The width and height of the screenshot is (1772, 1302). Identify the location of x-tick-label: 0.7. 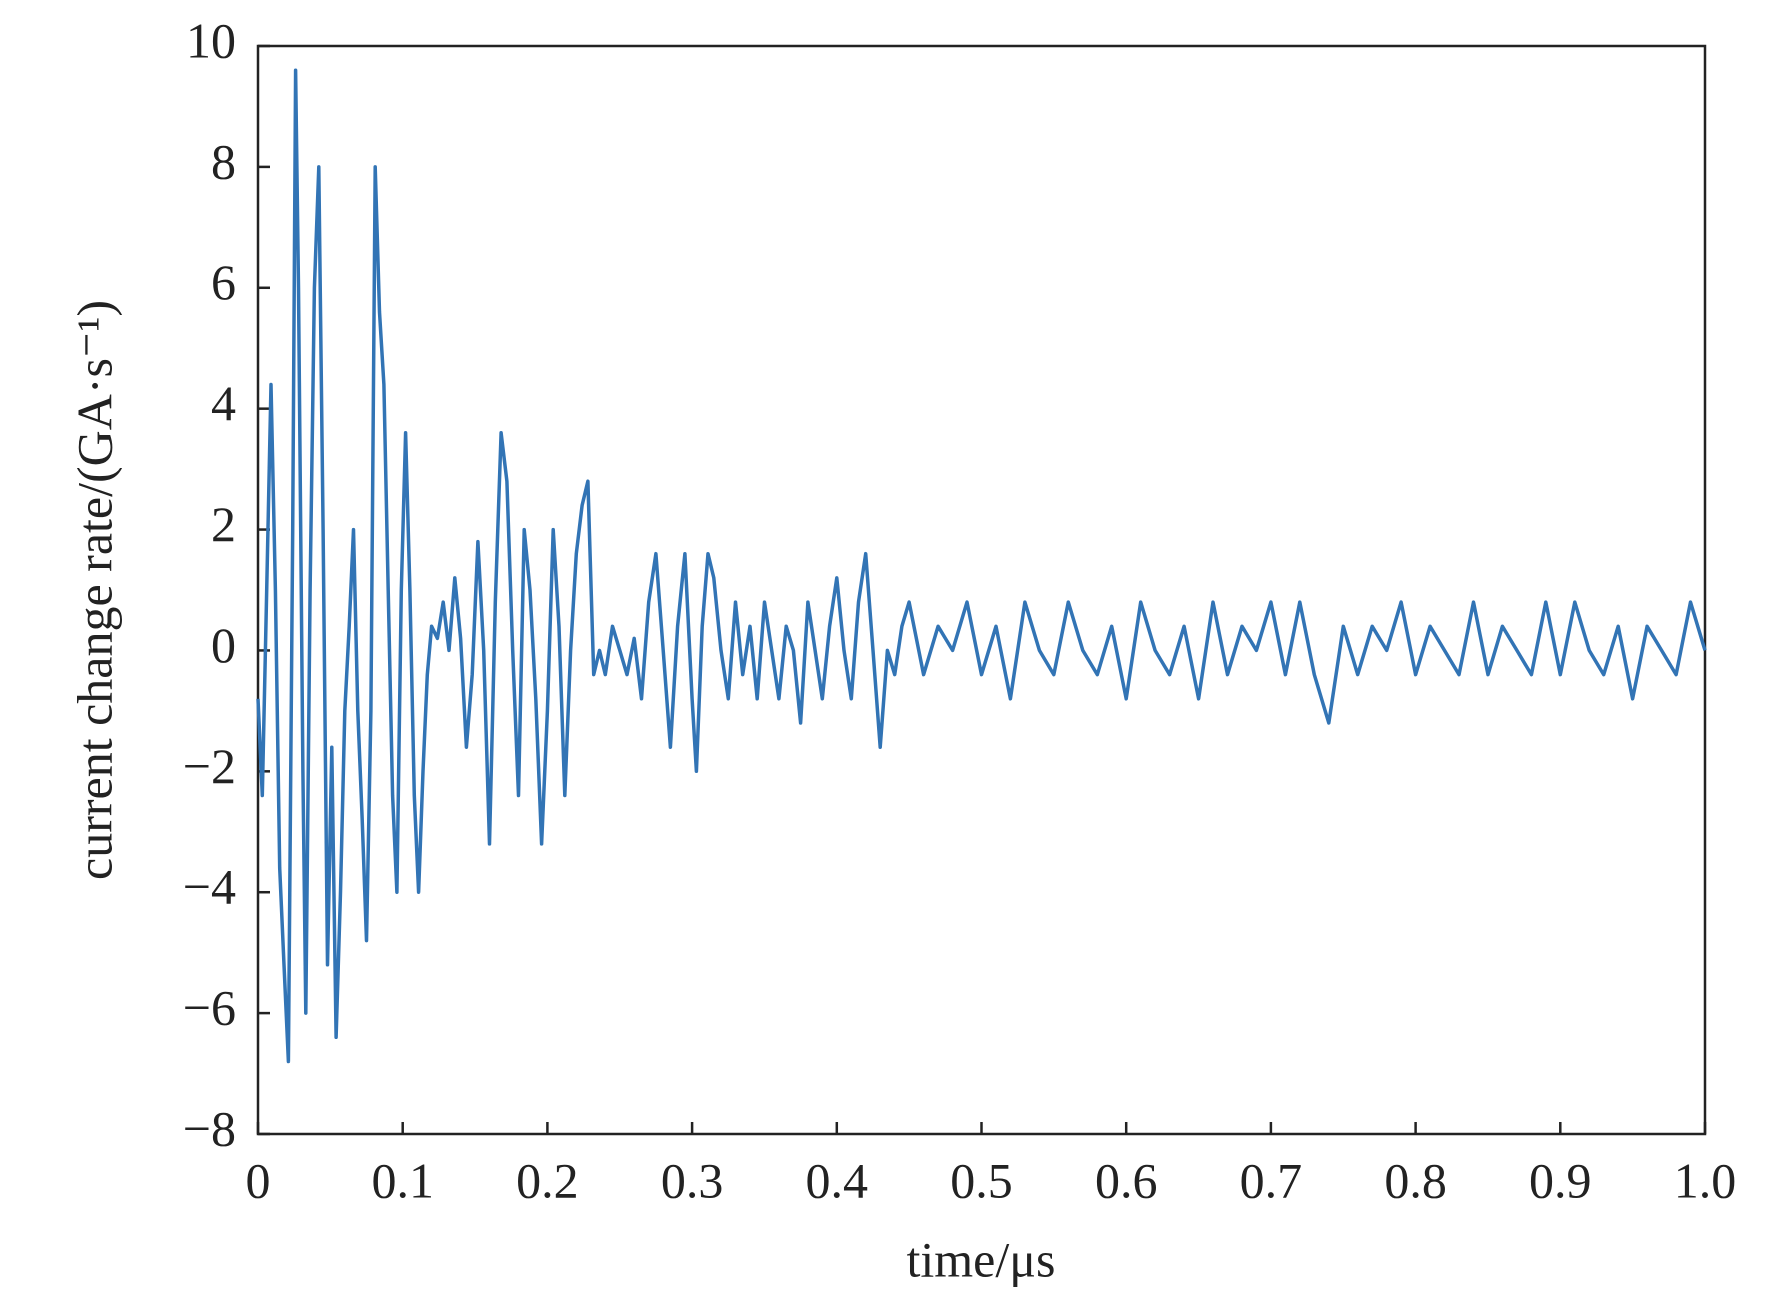
(1271, 1180).